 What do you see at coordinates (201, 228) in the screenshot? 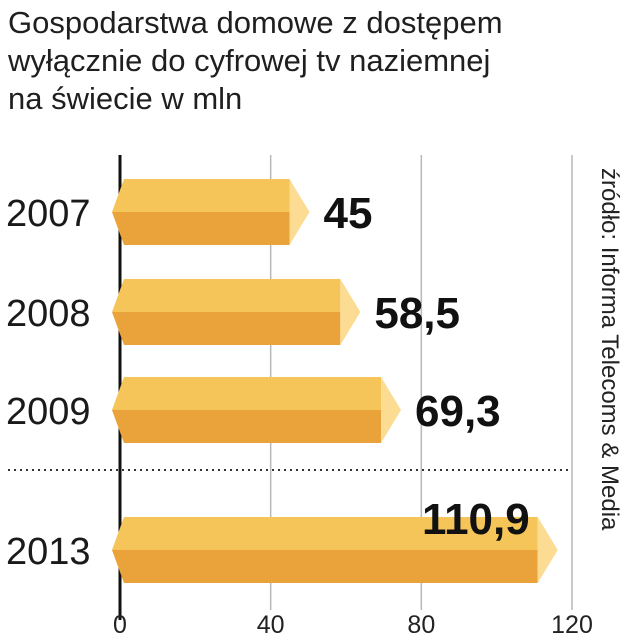
I see `bar-2007` at bounding box center [201, 228].